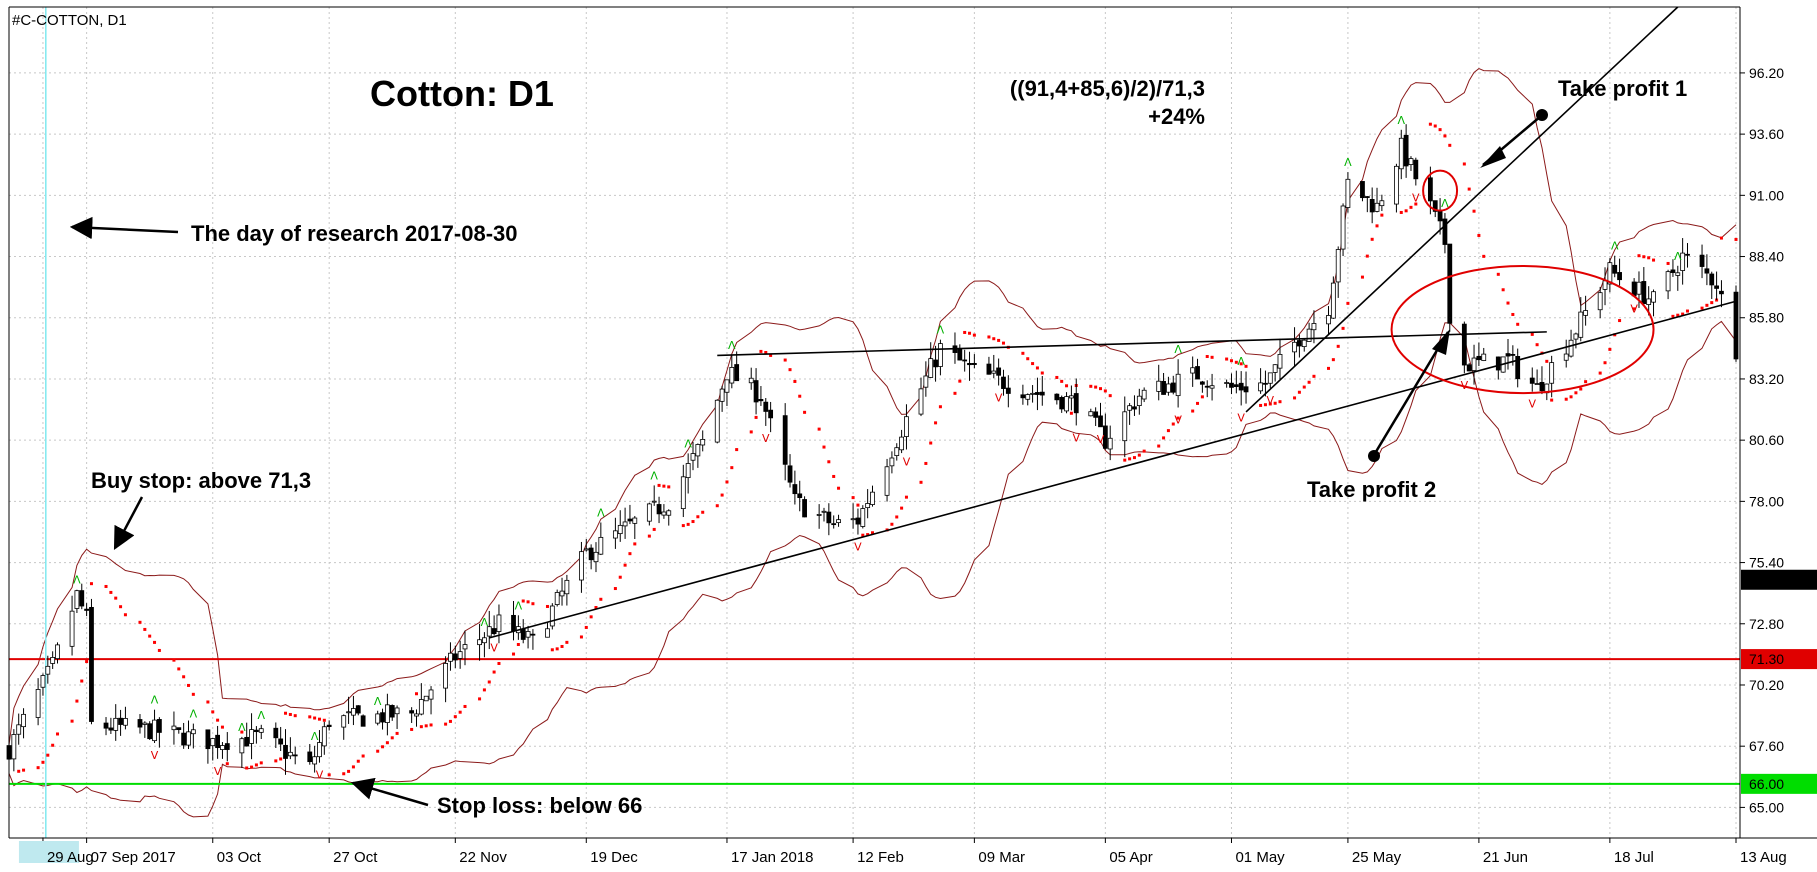  What do you see at coordinates (483, 857) in the screenshot?
I see `x-tick-label: 22 Nov` at bounding box center [483, 857].